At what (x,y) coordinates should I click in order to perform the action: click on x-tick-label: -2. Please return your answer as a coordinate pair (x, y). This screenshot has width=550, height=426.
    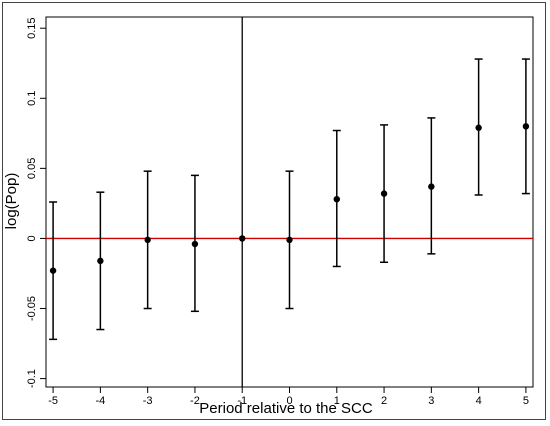
    Looking at the image, I should click on (195, 401).